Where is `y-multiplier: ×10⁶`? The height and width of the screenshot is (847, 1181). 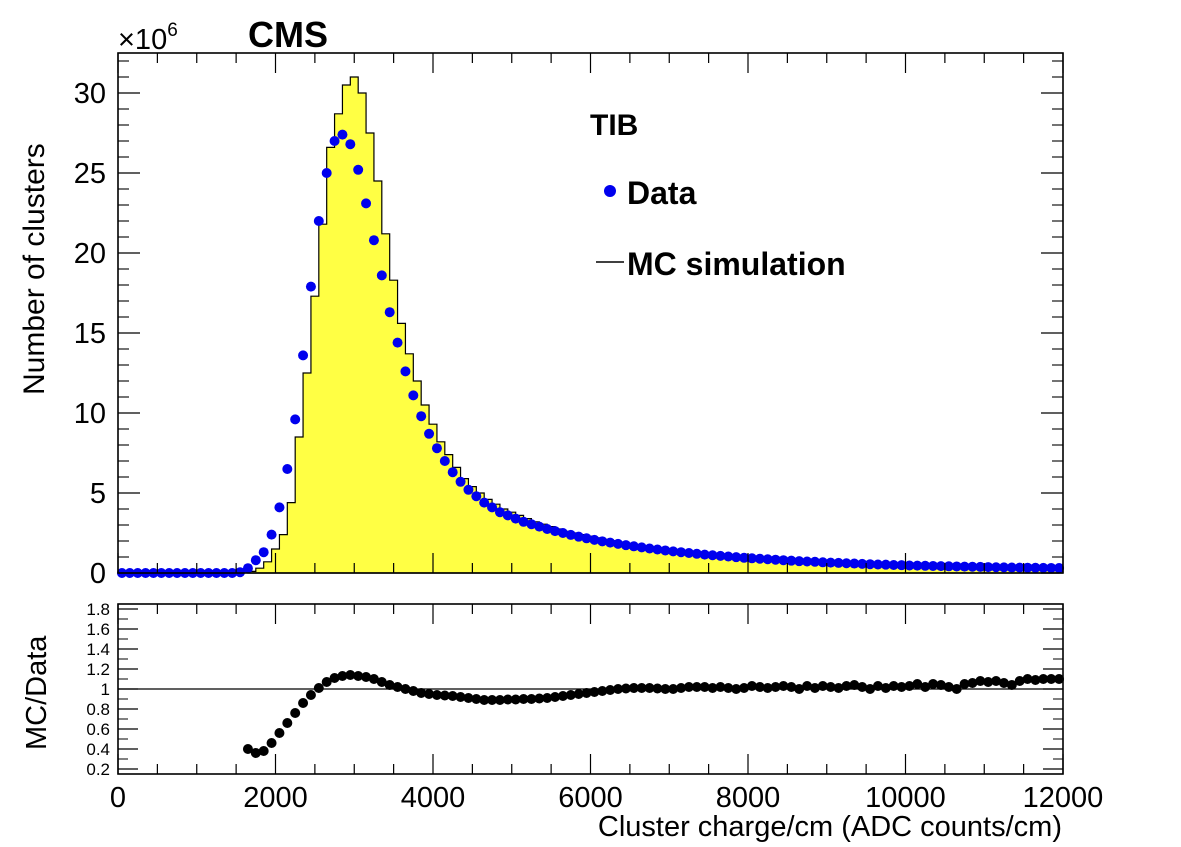
y-multiplier: ×10⁶ is located at coordinates (148, 38).